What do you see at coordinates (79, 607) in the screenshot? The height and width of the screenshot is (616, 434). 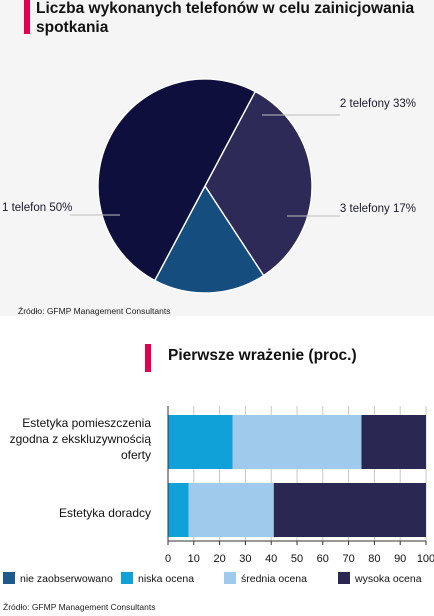 I see `bar-source-note: Źródło: GFMP Management Consultants` at bounding box center [79, 607].